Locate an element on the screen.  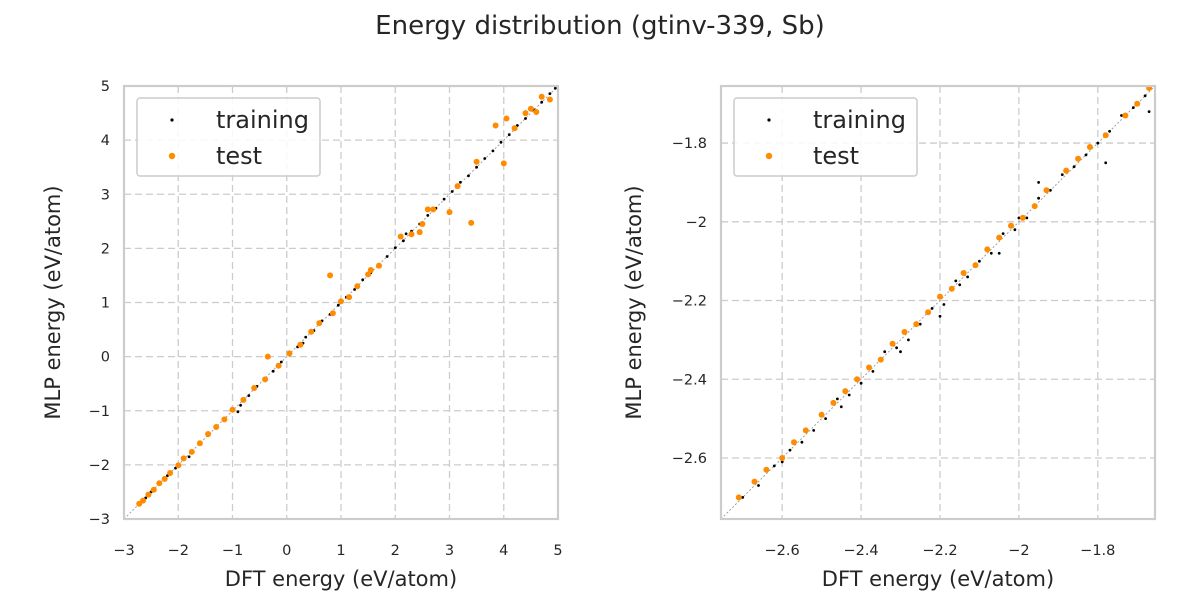
y-tick-label: −3 is located at coordinates (99, 520).